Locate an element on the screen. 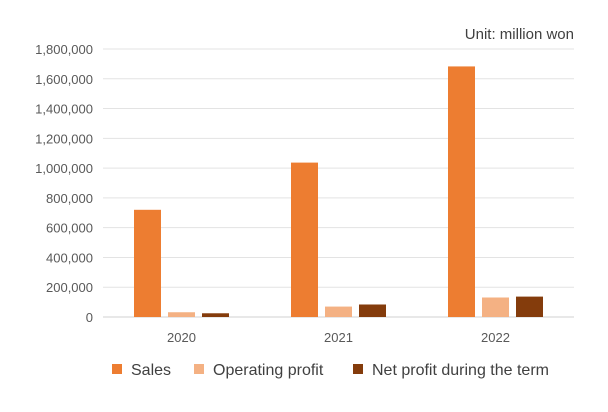 This screenshot has width=608, height=412. y-tick-label: 200,000 is located at coordinates (69, 287).